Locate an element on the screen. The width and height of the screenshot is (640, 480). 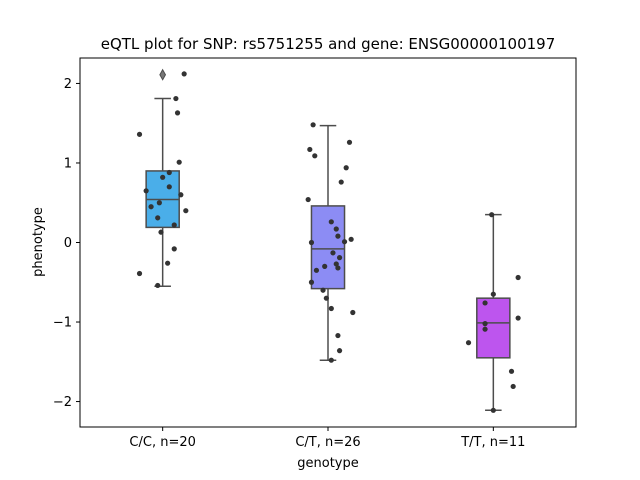
y-tick-label: 0 is located at coordinates (68, 243).